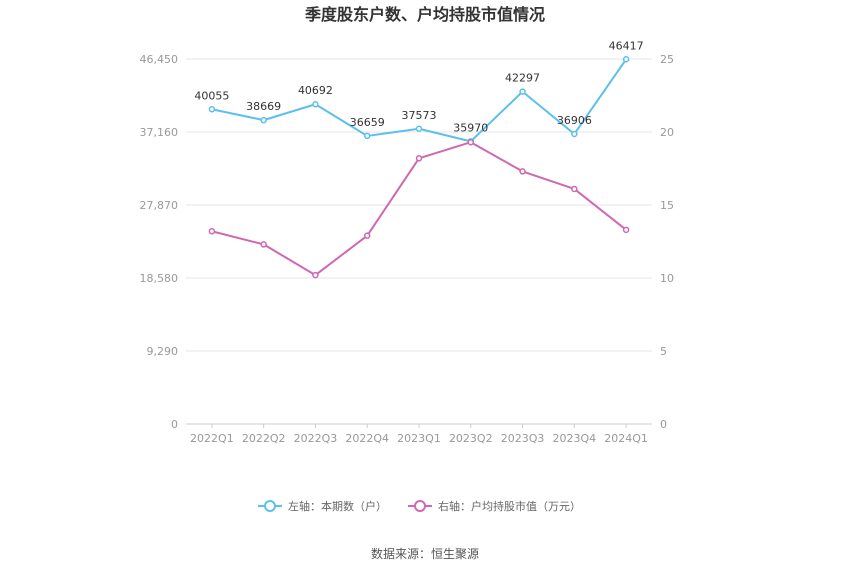  I want to click on right-axis: 0 5 10 15 20 25, so click(667, 242).